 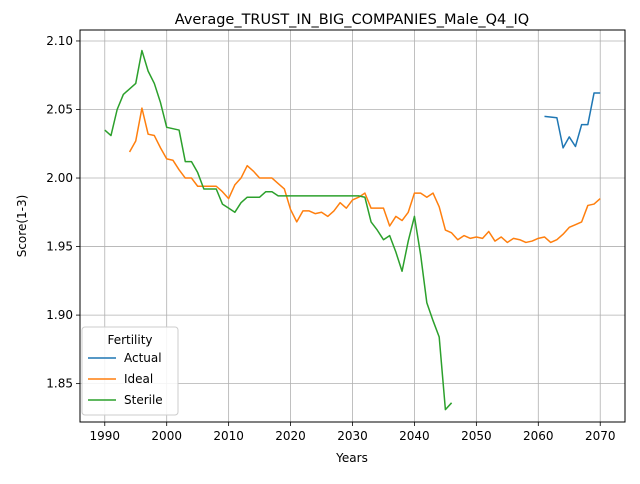 I want to click on x-tick-label: 2030, so click(x=352, y=436).